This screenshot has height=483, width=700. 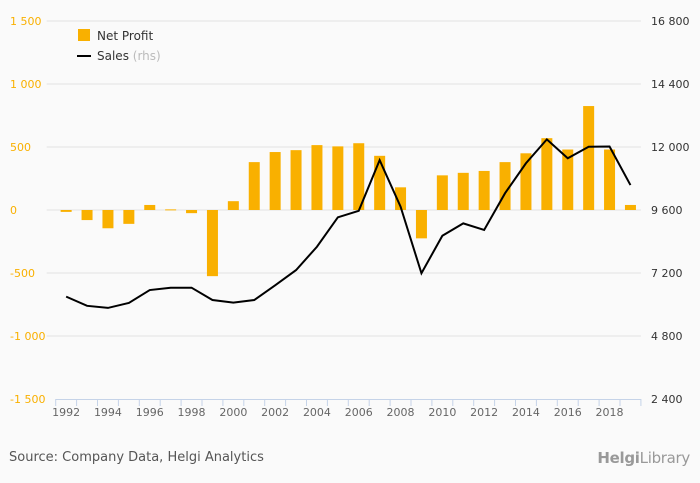 What do you see at coordinates (442, 412) in the screenshot?
I see `x-axis-tick-label: 2010` at bounding box center [442, 412].